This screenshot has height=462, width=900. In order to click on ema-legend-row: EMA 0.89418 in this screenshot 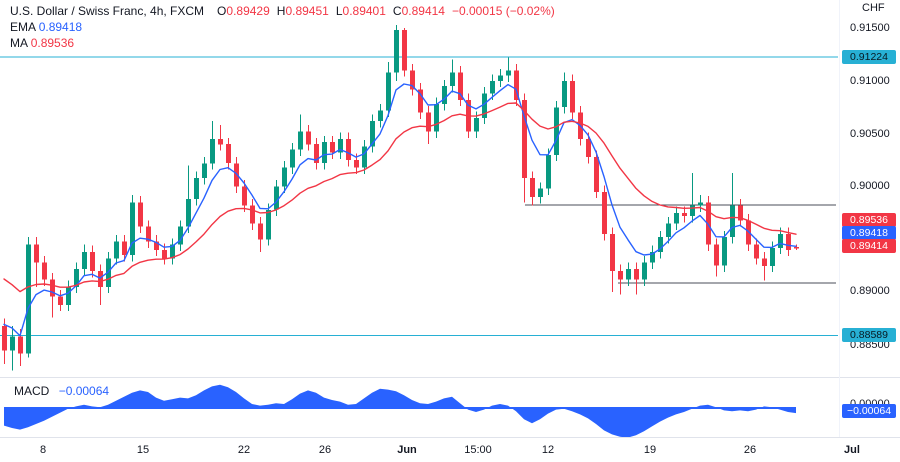, I will do `click(282, 27)`.